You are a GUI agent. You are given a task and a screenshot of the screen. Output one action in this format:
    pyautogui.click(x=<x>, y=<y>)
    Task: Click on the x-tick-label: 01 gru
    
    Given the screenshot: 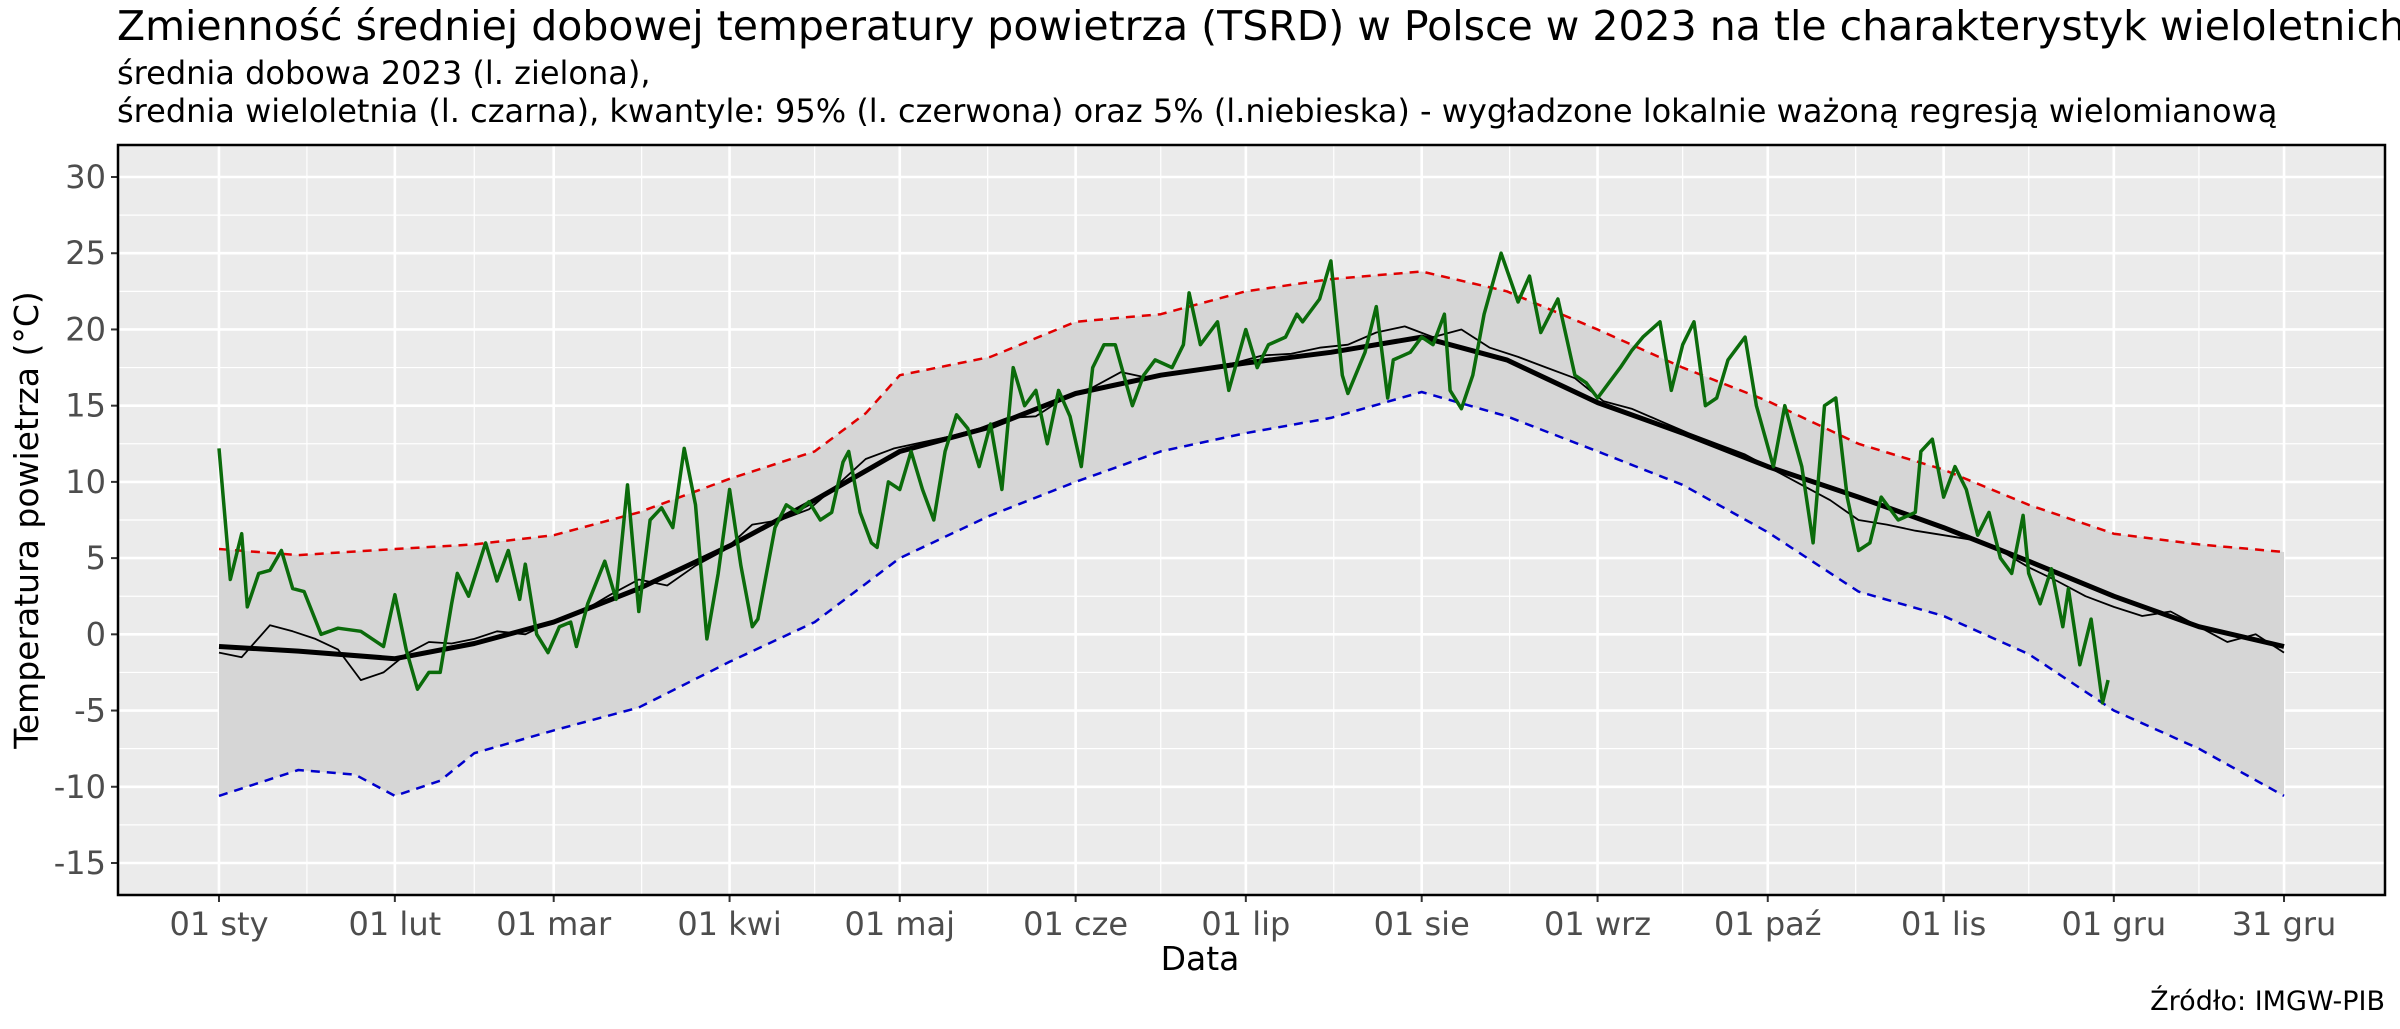 What is the action you would take?
    pyautogui.click(x=2114, y=924)
    